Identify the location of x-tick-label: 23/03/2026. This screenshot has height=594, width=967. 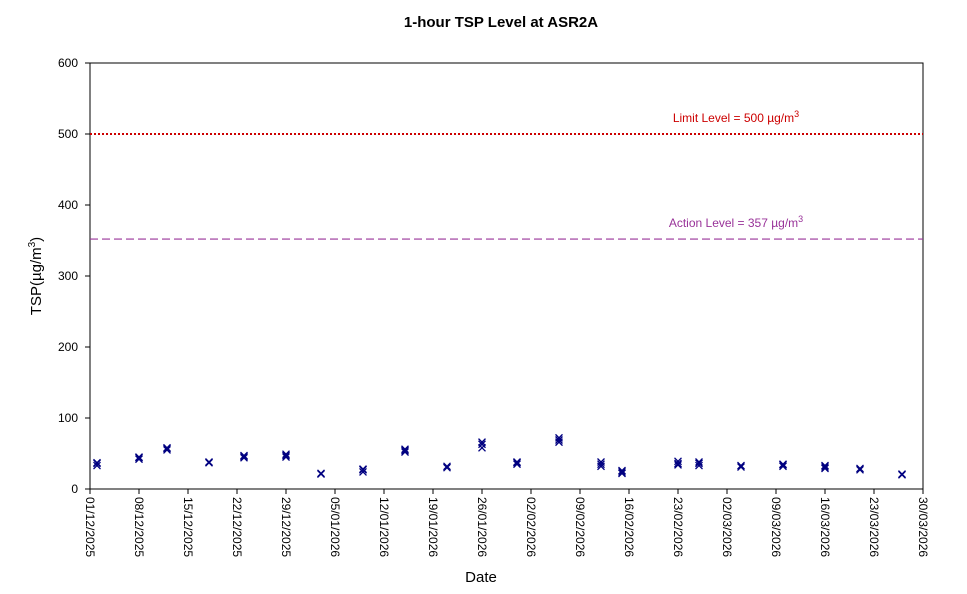
(874, 527).